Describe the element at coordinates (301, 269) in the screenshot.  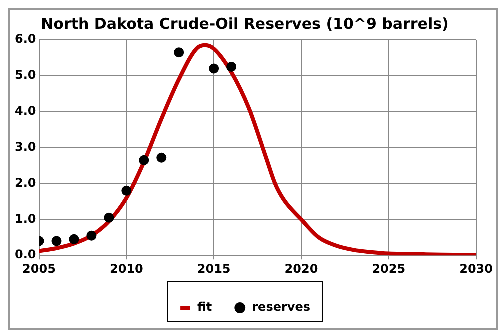
I see `x-tick-label: 2020` at that location.